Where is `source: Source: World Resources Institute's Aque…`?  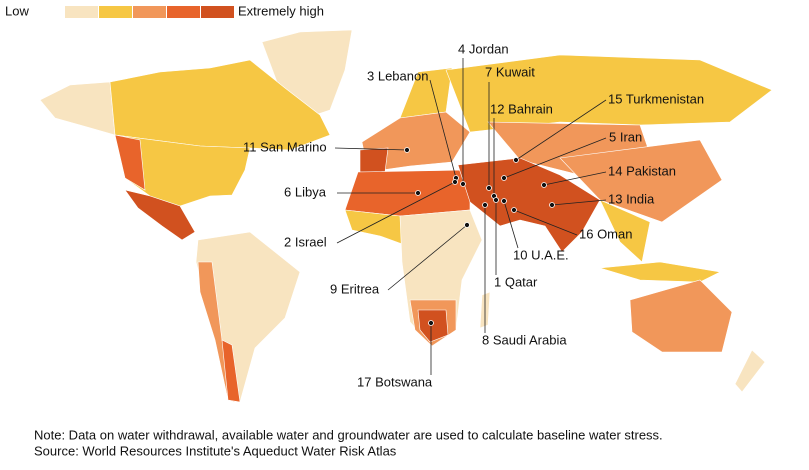 source: Source: World Resources Institute's Aque… is located at coordinates (215, 450).